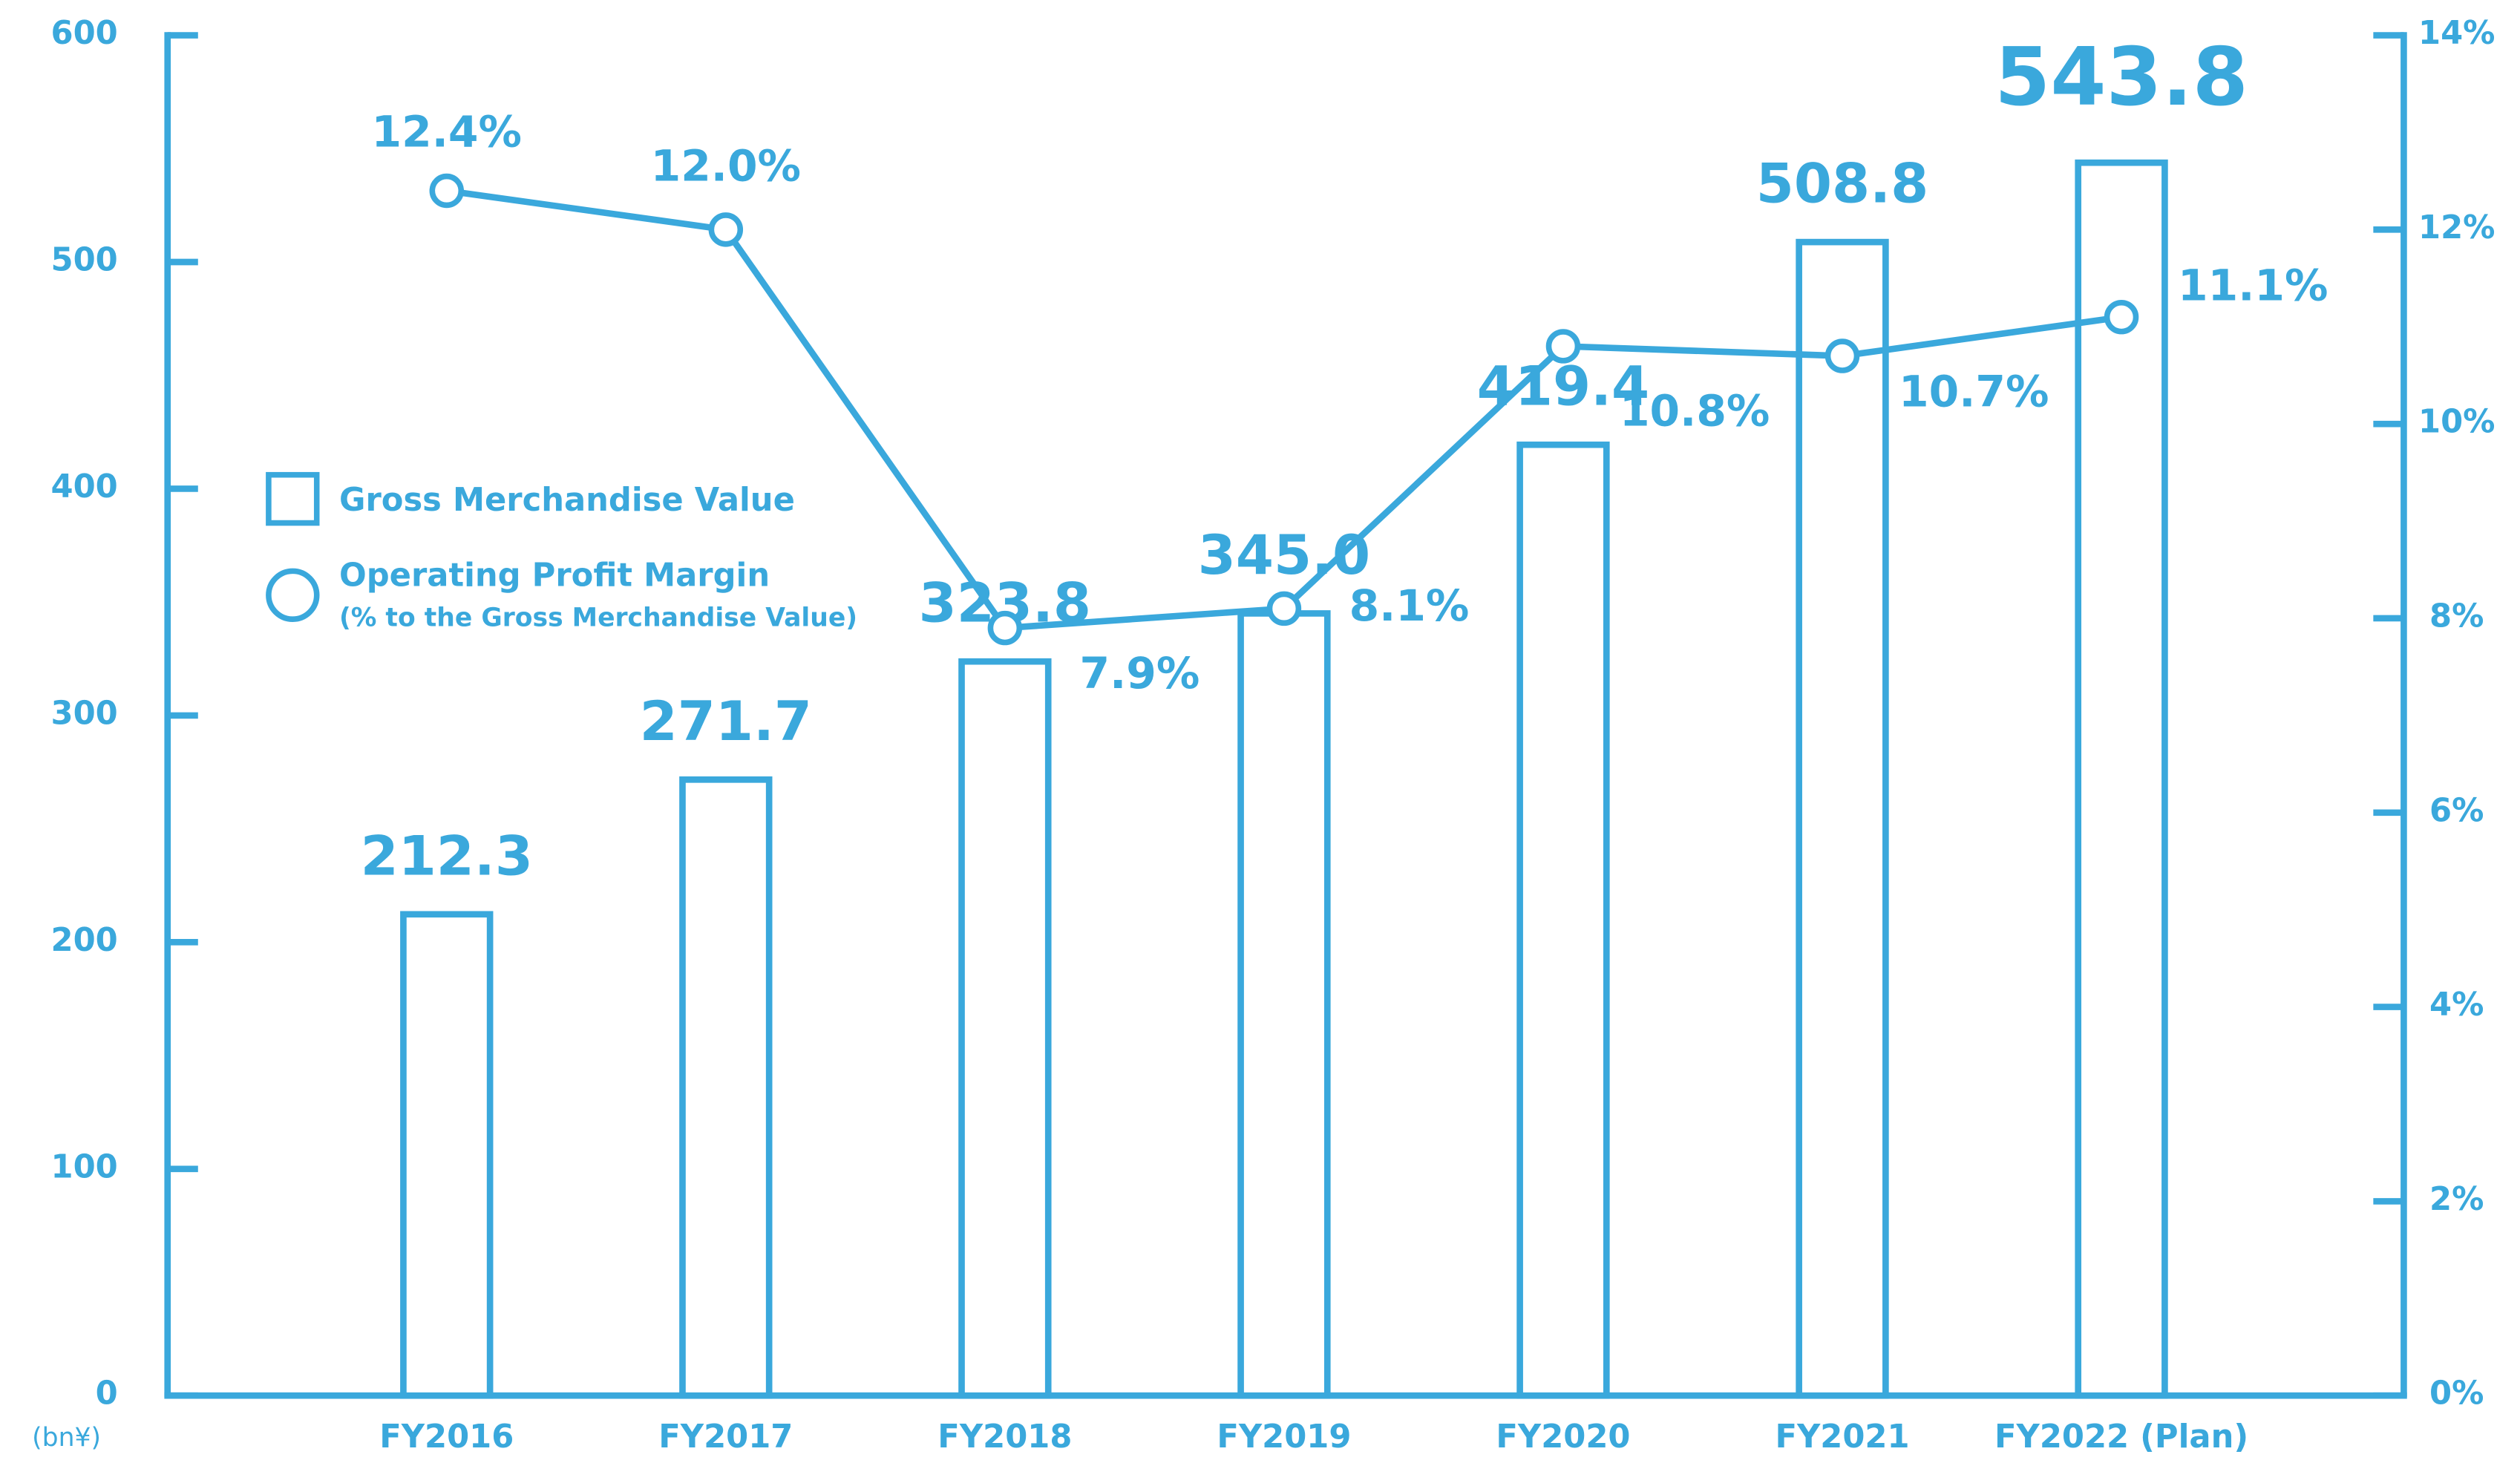 Image resolution: width=2520 pixels, height=1463 pixels. I want to click on y2-tick-label: 10%, so click(2457, 422).